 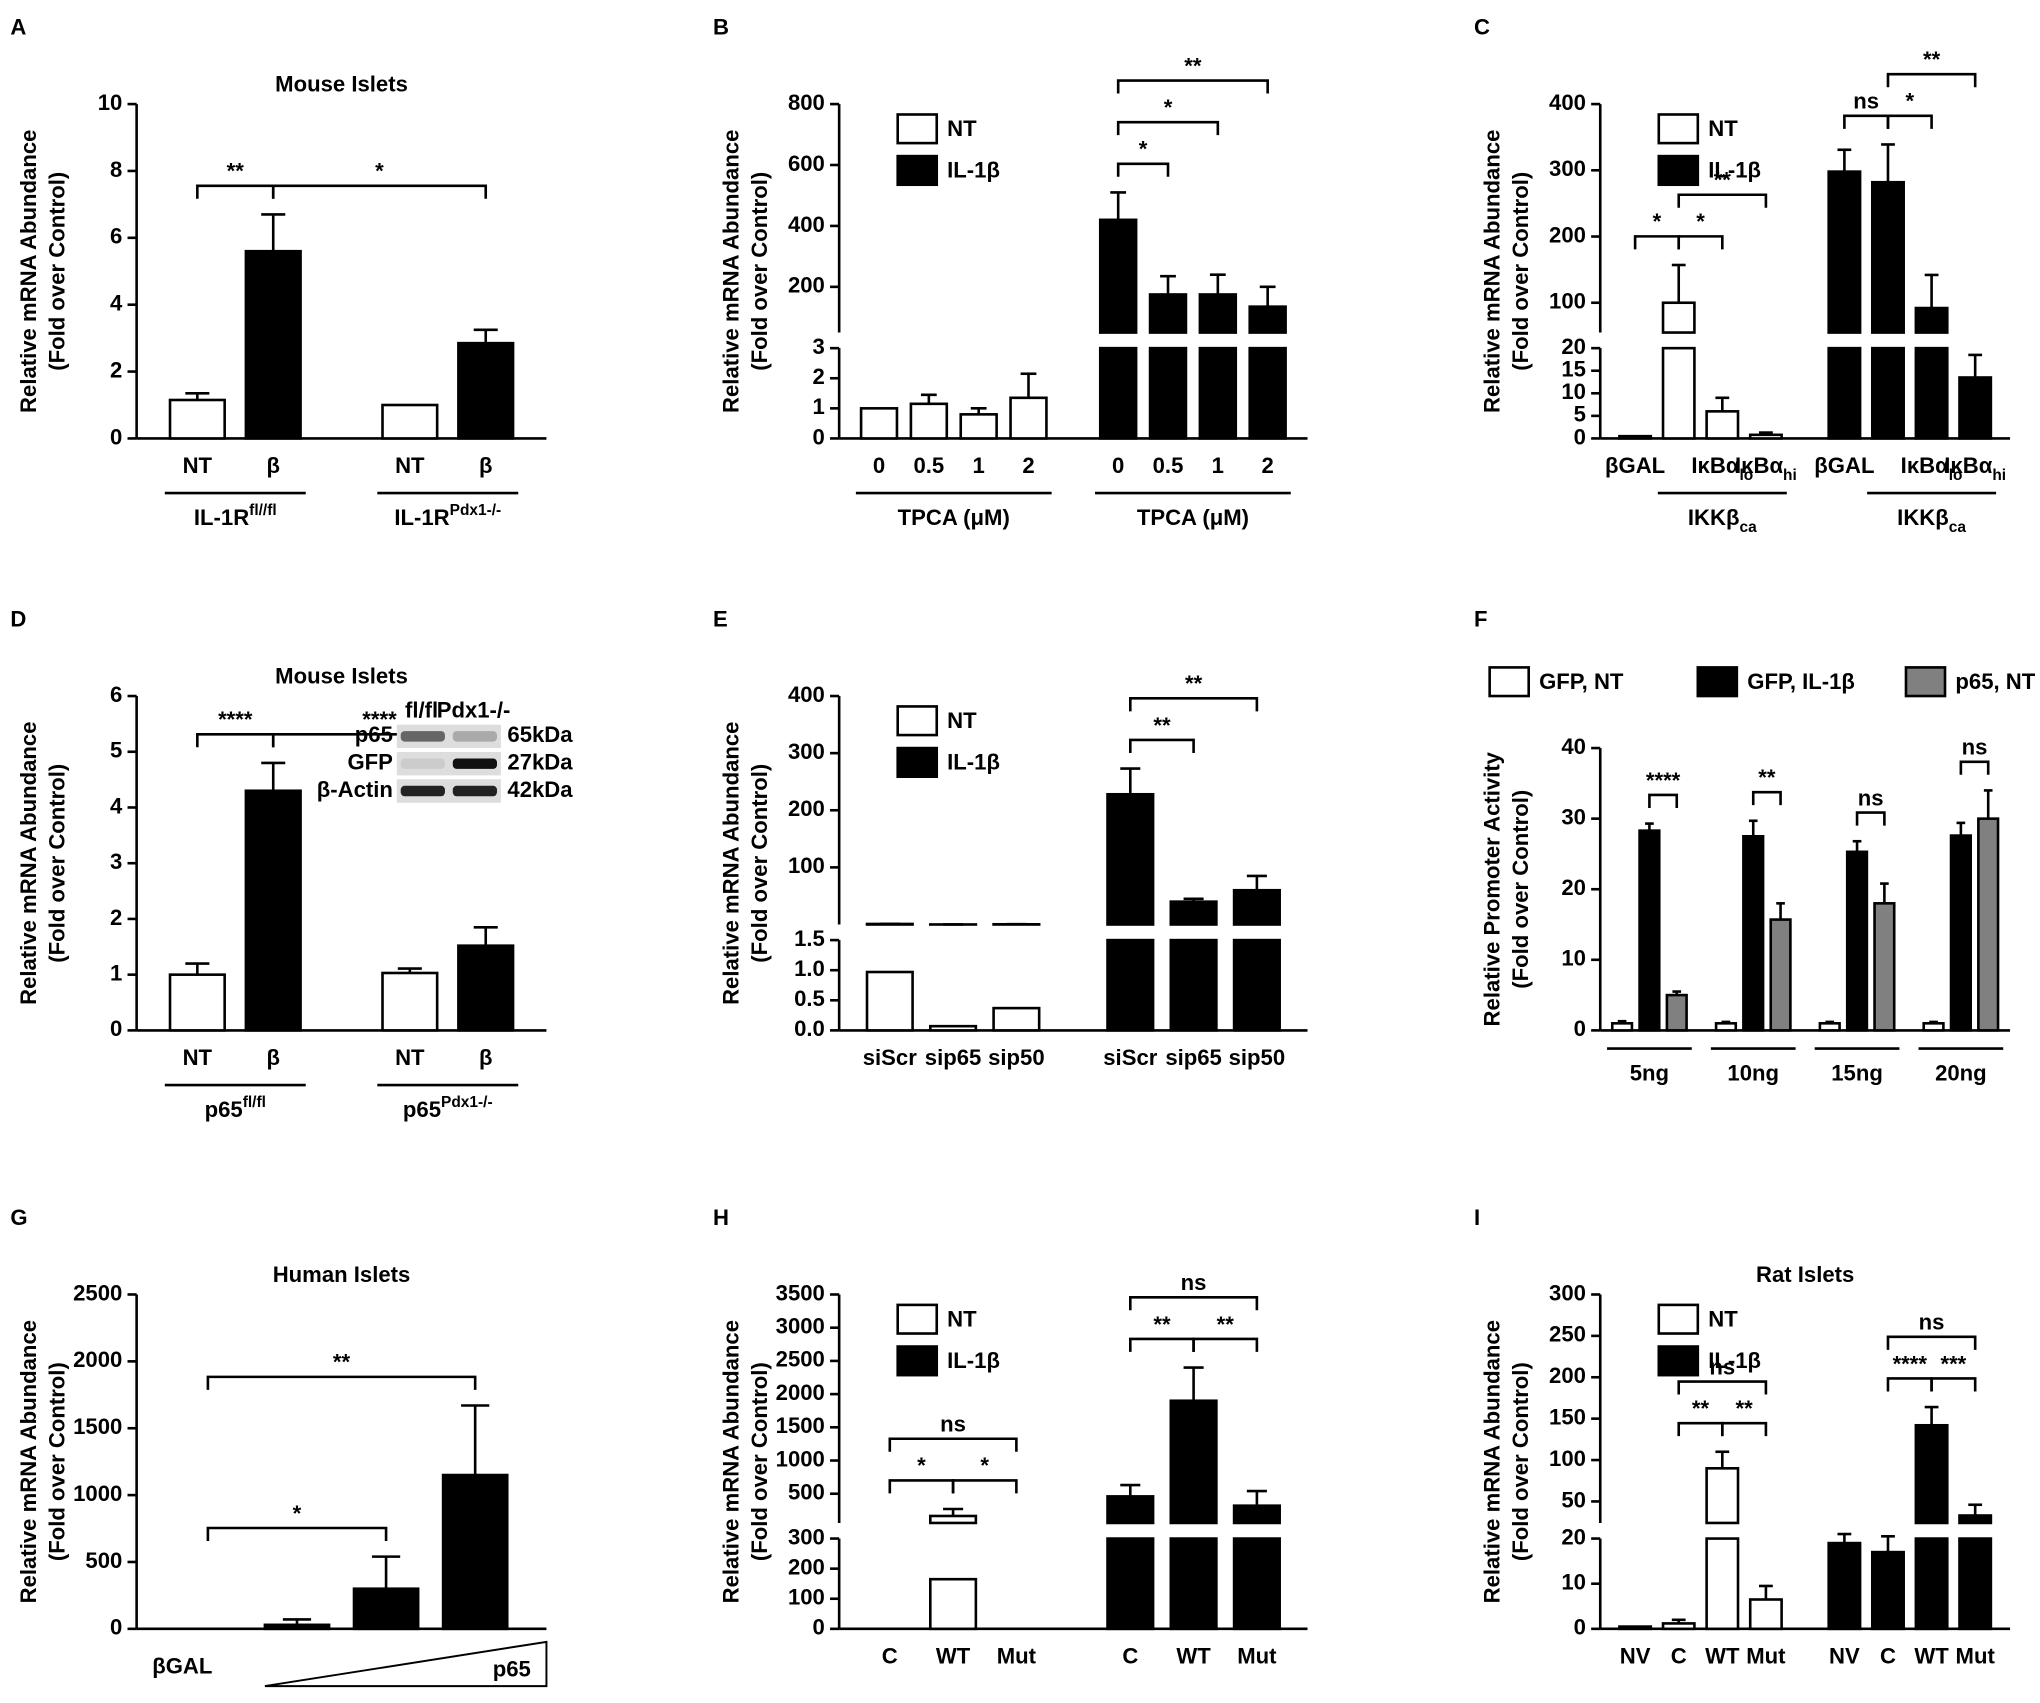 I want to click on x-tick-label: sip50, so click(x=1257, y=1057).